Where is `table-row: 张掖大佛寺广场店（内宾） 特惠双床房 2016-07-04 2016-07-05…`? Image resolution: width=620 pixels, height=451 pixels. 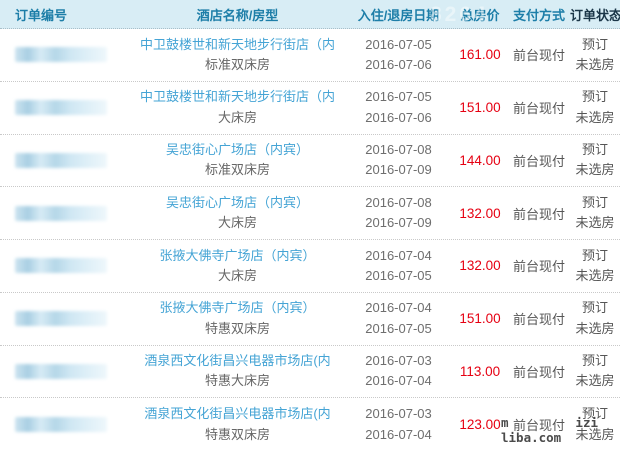 table-row: 张掖大佛寺广场店（内宾） 特惠双床房 2016-07-04 2016-07-05… is located at coordinates (310, 319).